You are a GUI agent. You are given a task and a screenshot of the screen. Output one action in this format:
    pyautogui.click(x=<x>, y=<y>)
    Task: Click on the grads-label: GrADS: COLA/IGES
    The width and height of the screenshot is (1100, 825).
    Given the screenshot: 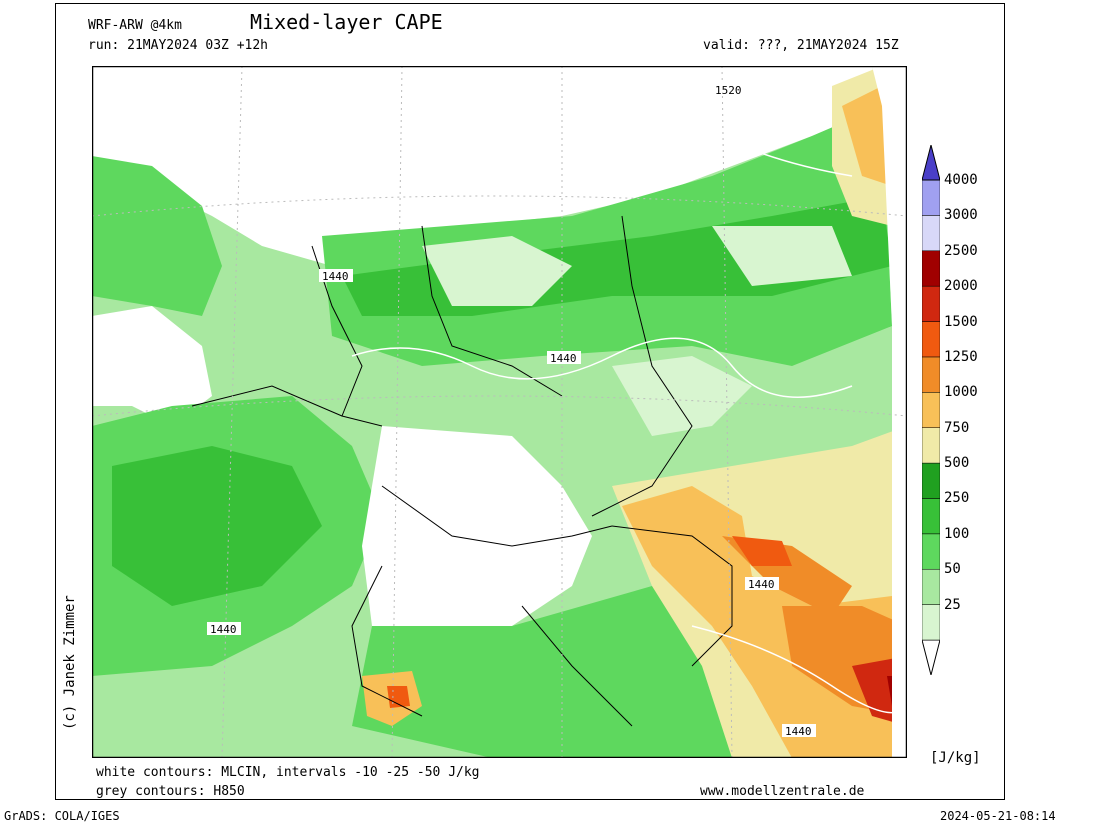 What is the action you would take?
    pyautogui.click(x=62, y=816)
    